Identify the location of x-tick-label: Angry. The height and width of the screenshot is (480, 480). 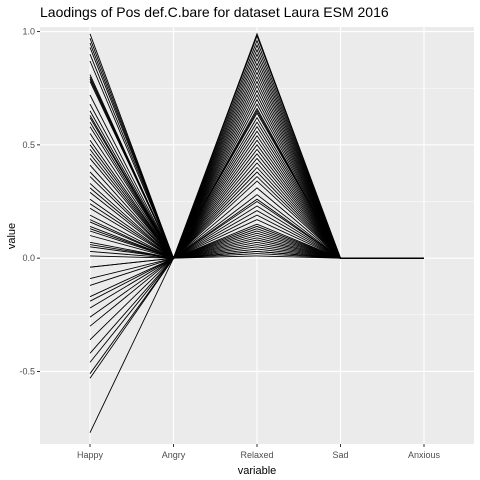
(174, 455).